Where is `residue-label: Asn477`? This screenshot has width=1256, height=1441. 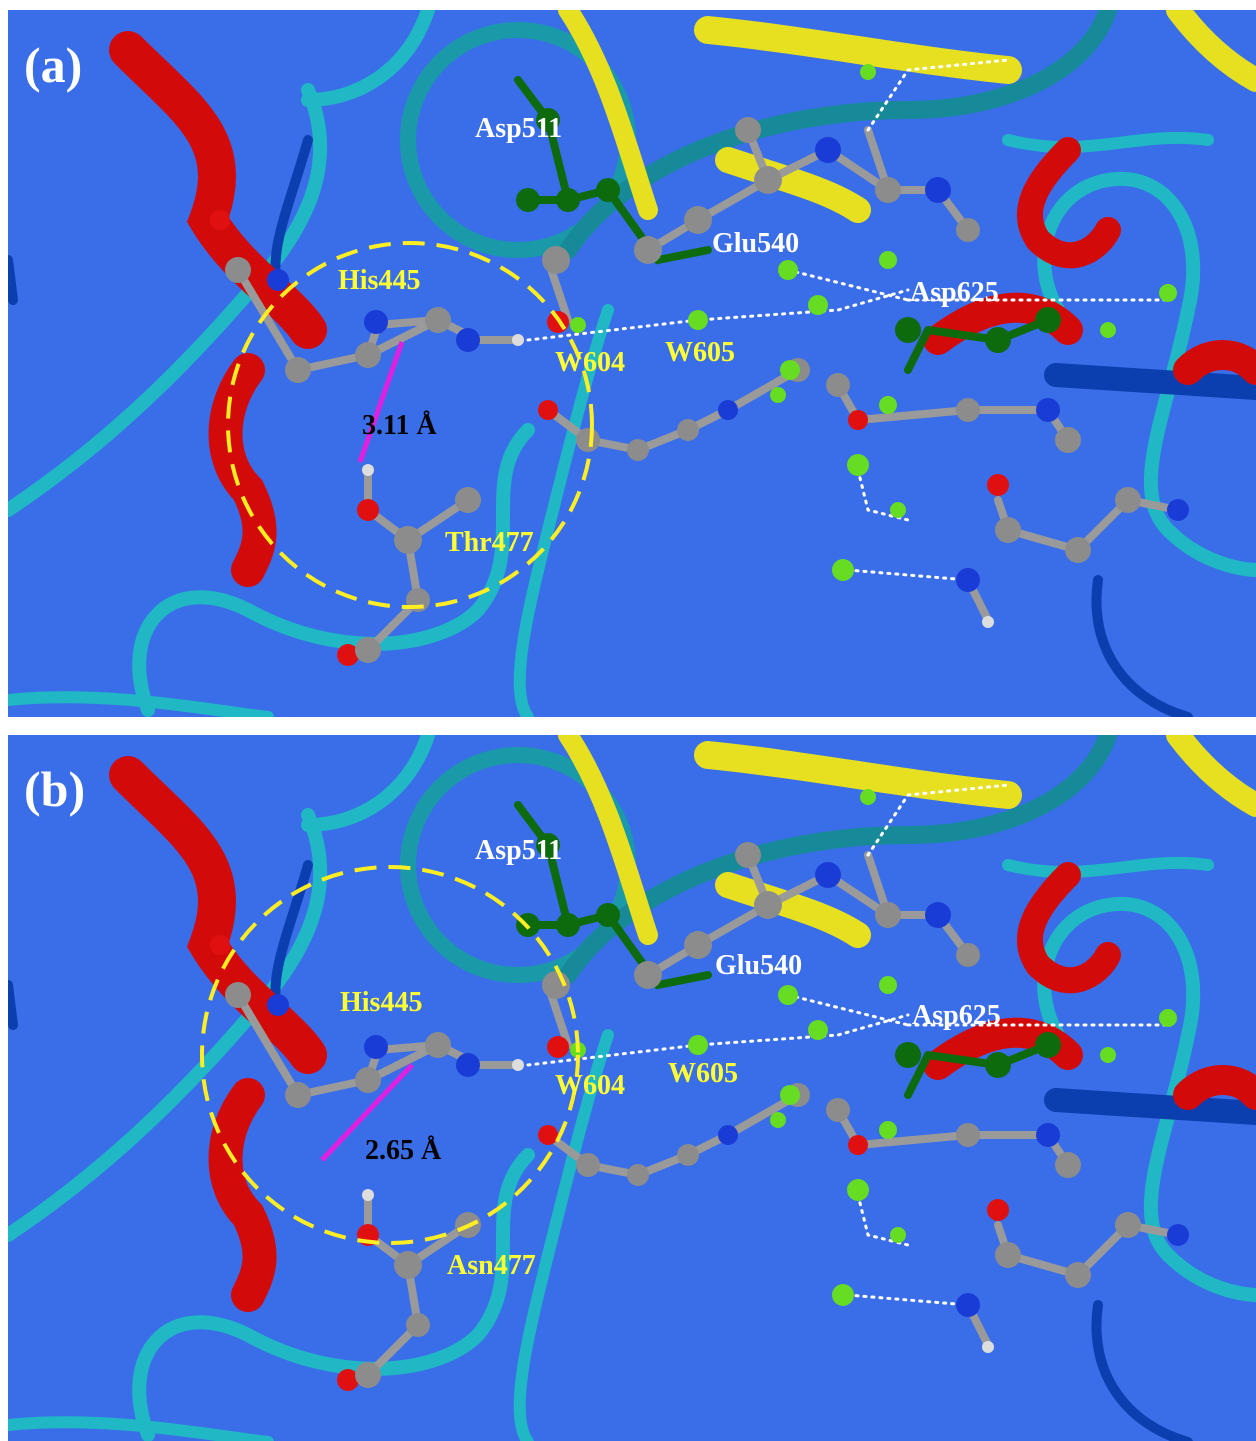 residue-label: Asn477 is located at coordinates (491, 1265).